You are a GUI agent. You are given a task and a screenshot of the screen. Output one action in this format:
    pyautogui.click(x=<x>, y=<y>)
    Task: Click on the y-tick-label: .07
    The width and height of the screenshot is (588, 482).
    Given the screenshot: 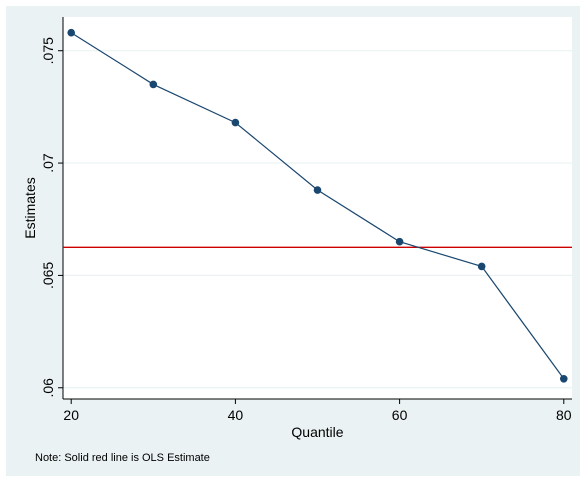 What is the action you would take?
    pyautogui.click(x=48, y=163)
    